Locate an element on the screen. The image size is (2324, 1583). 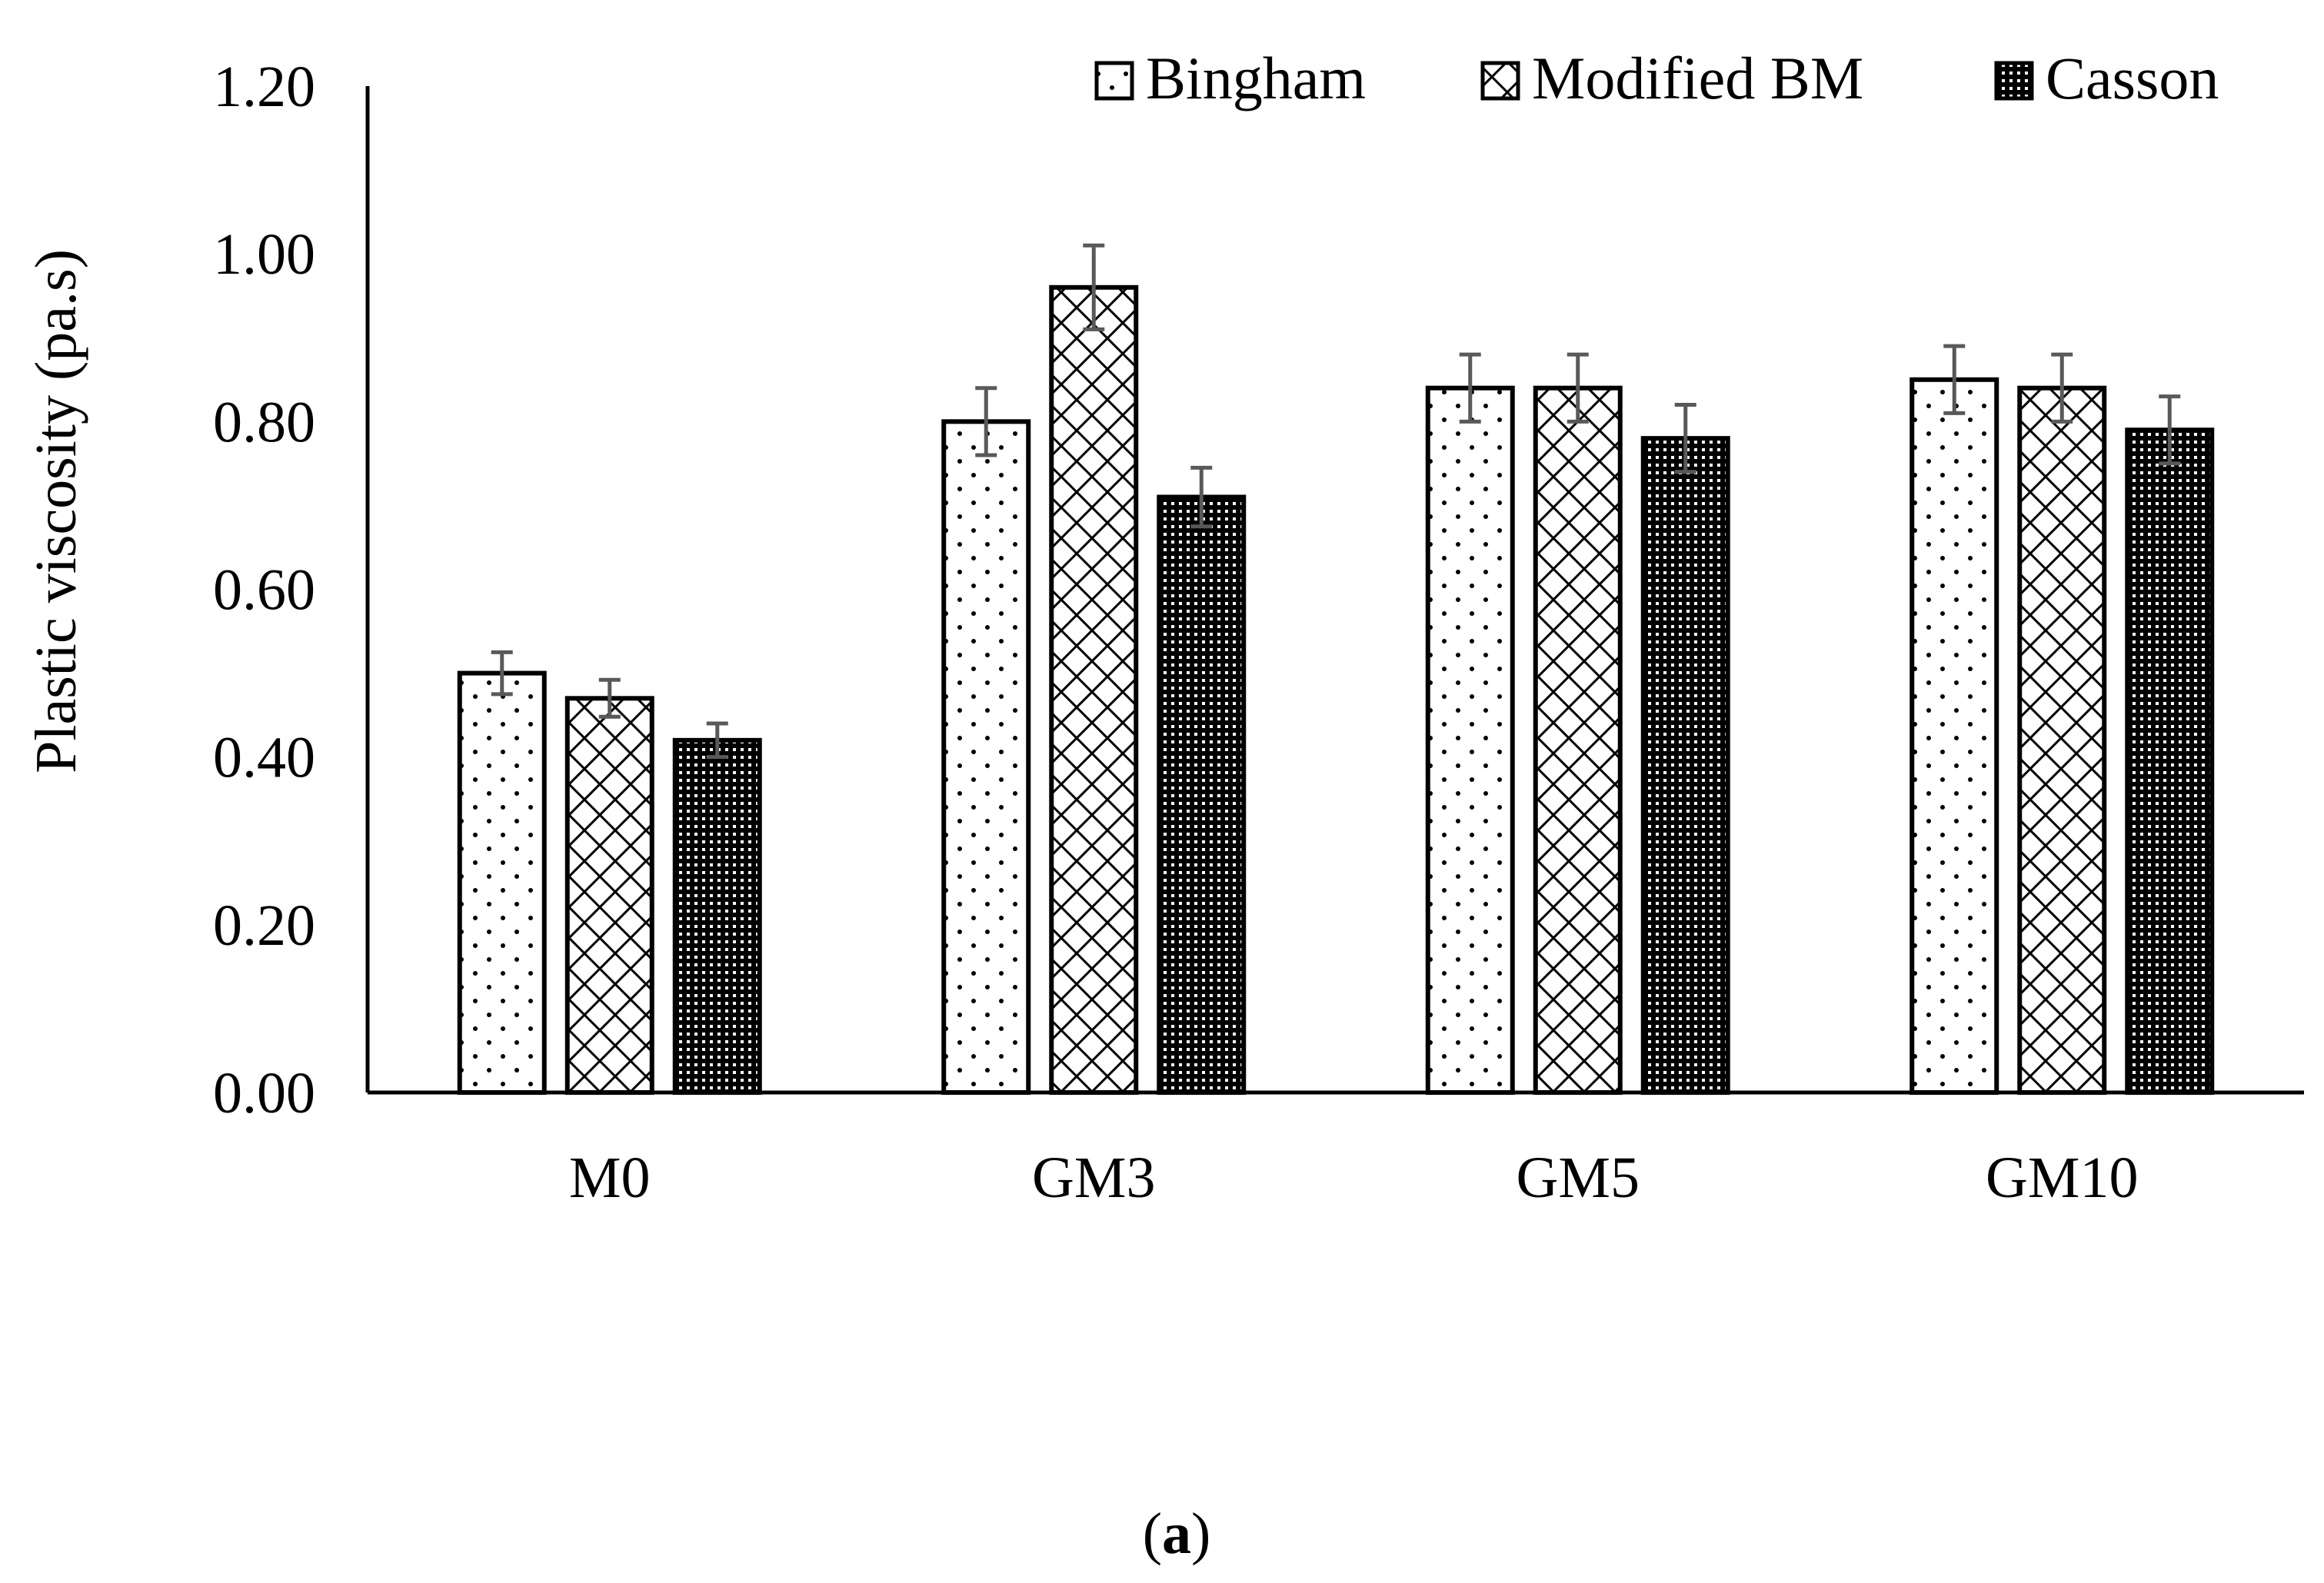
caption-letter: a is located at coordinates (1176, 1534).